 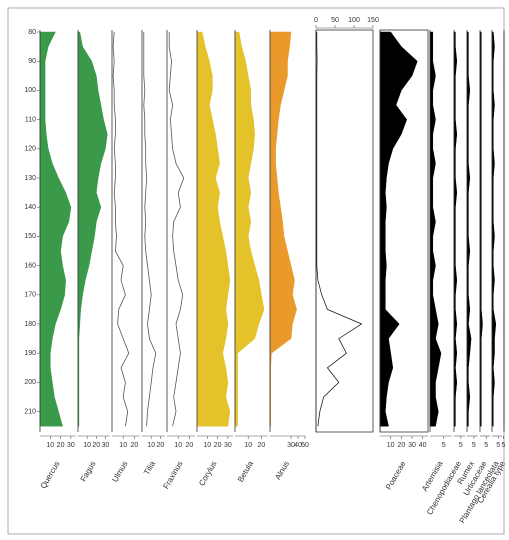 I want to click on panel-frame, so click(x=344, y=231).